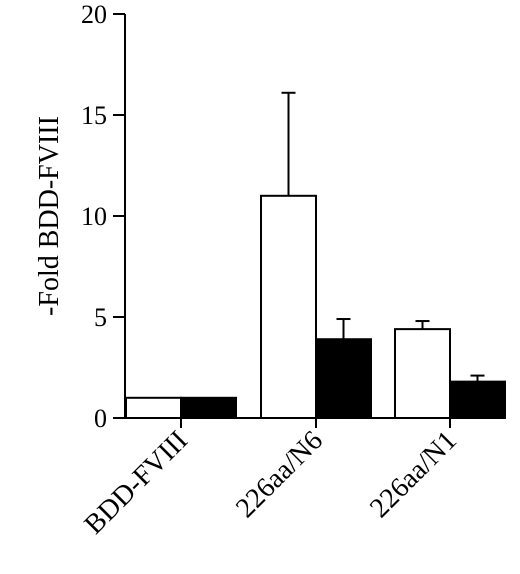  Describe the element at coordinates (279, 474) in the screenshot. I see `x-category-label: 226aa/N6` at that location.